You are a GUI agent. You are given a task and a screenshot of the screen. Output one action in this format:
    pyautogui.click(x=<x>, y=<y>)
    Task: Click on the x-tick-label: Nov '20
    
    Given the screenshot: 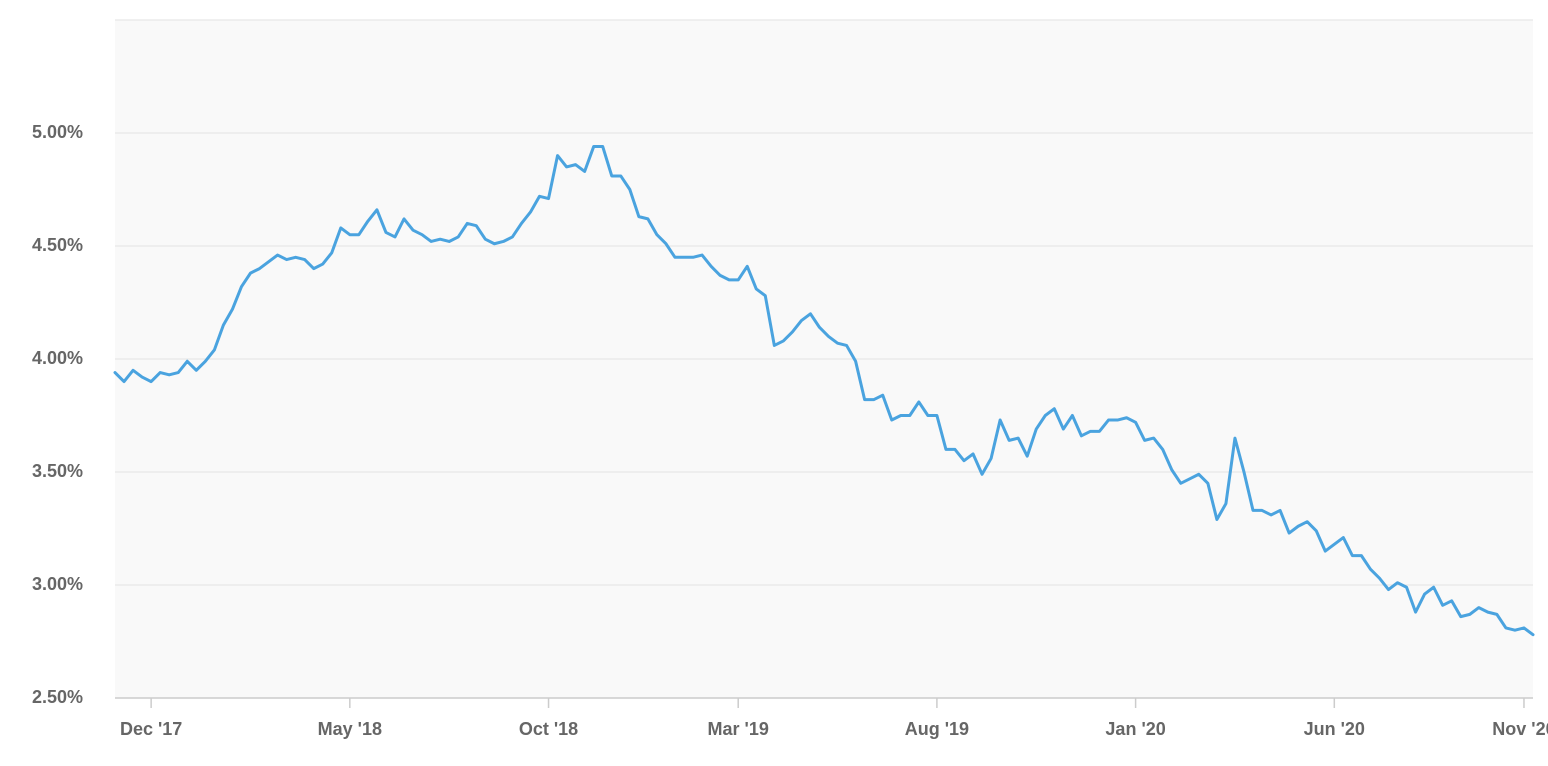 What is the action you would take?
    pyautogui.click(x=1520, y=729)
    